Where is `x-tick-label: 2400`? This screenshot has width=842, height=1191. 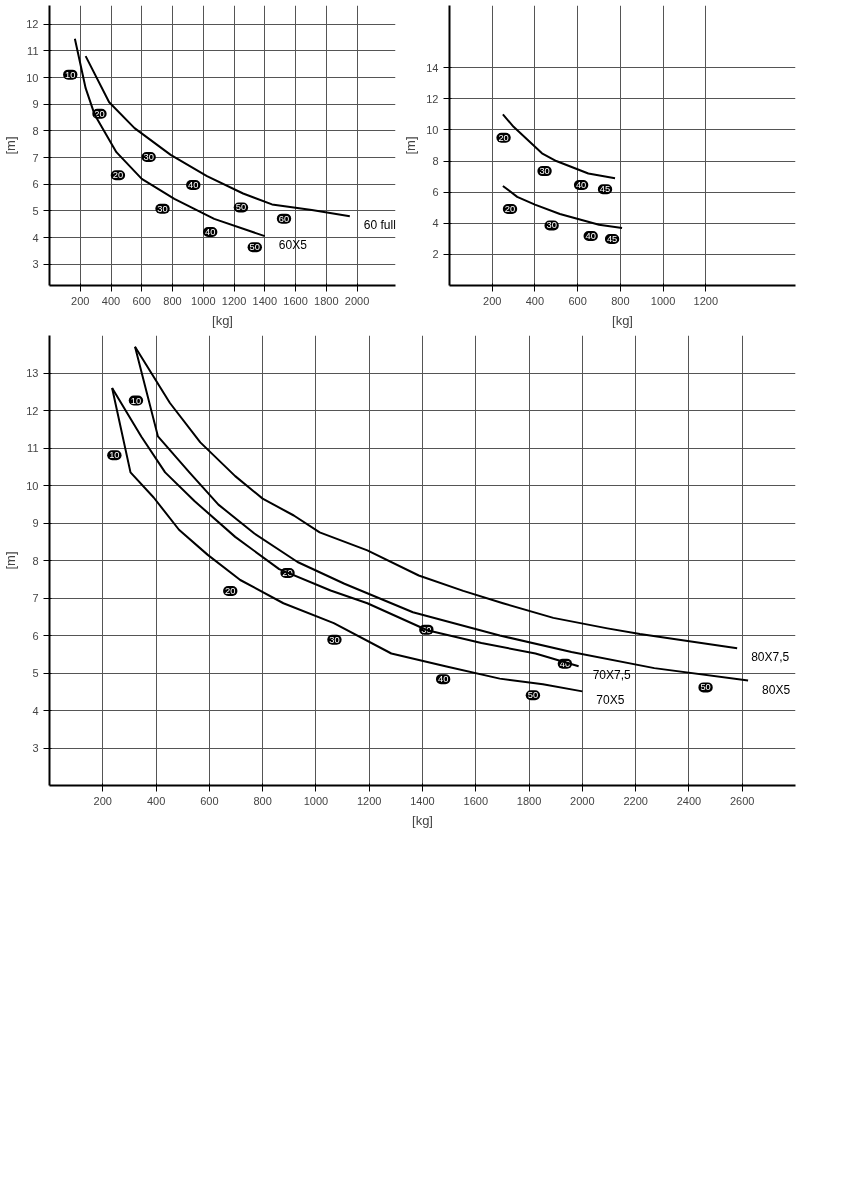
x-tick-label: 2400 is located at coordinates (689, 800).